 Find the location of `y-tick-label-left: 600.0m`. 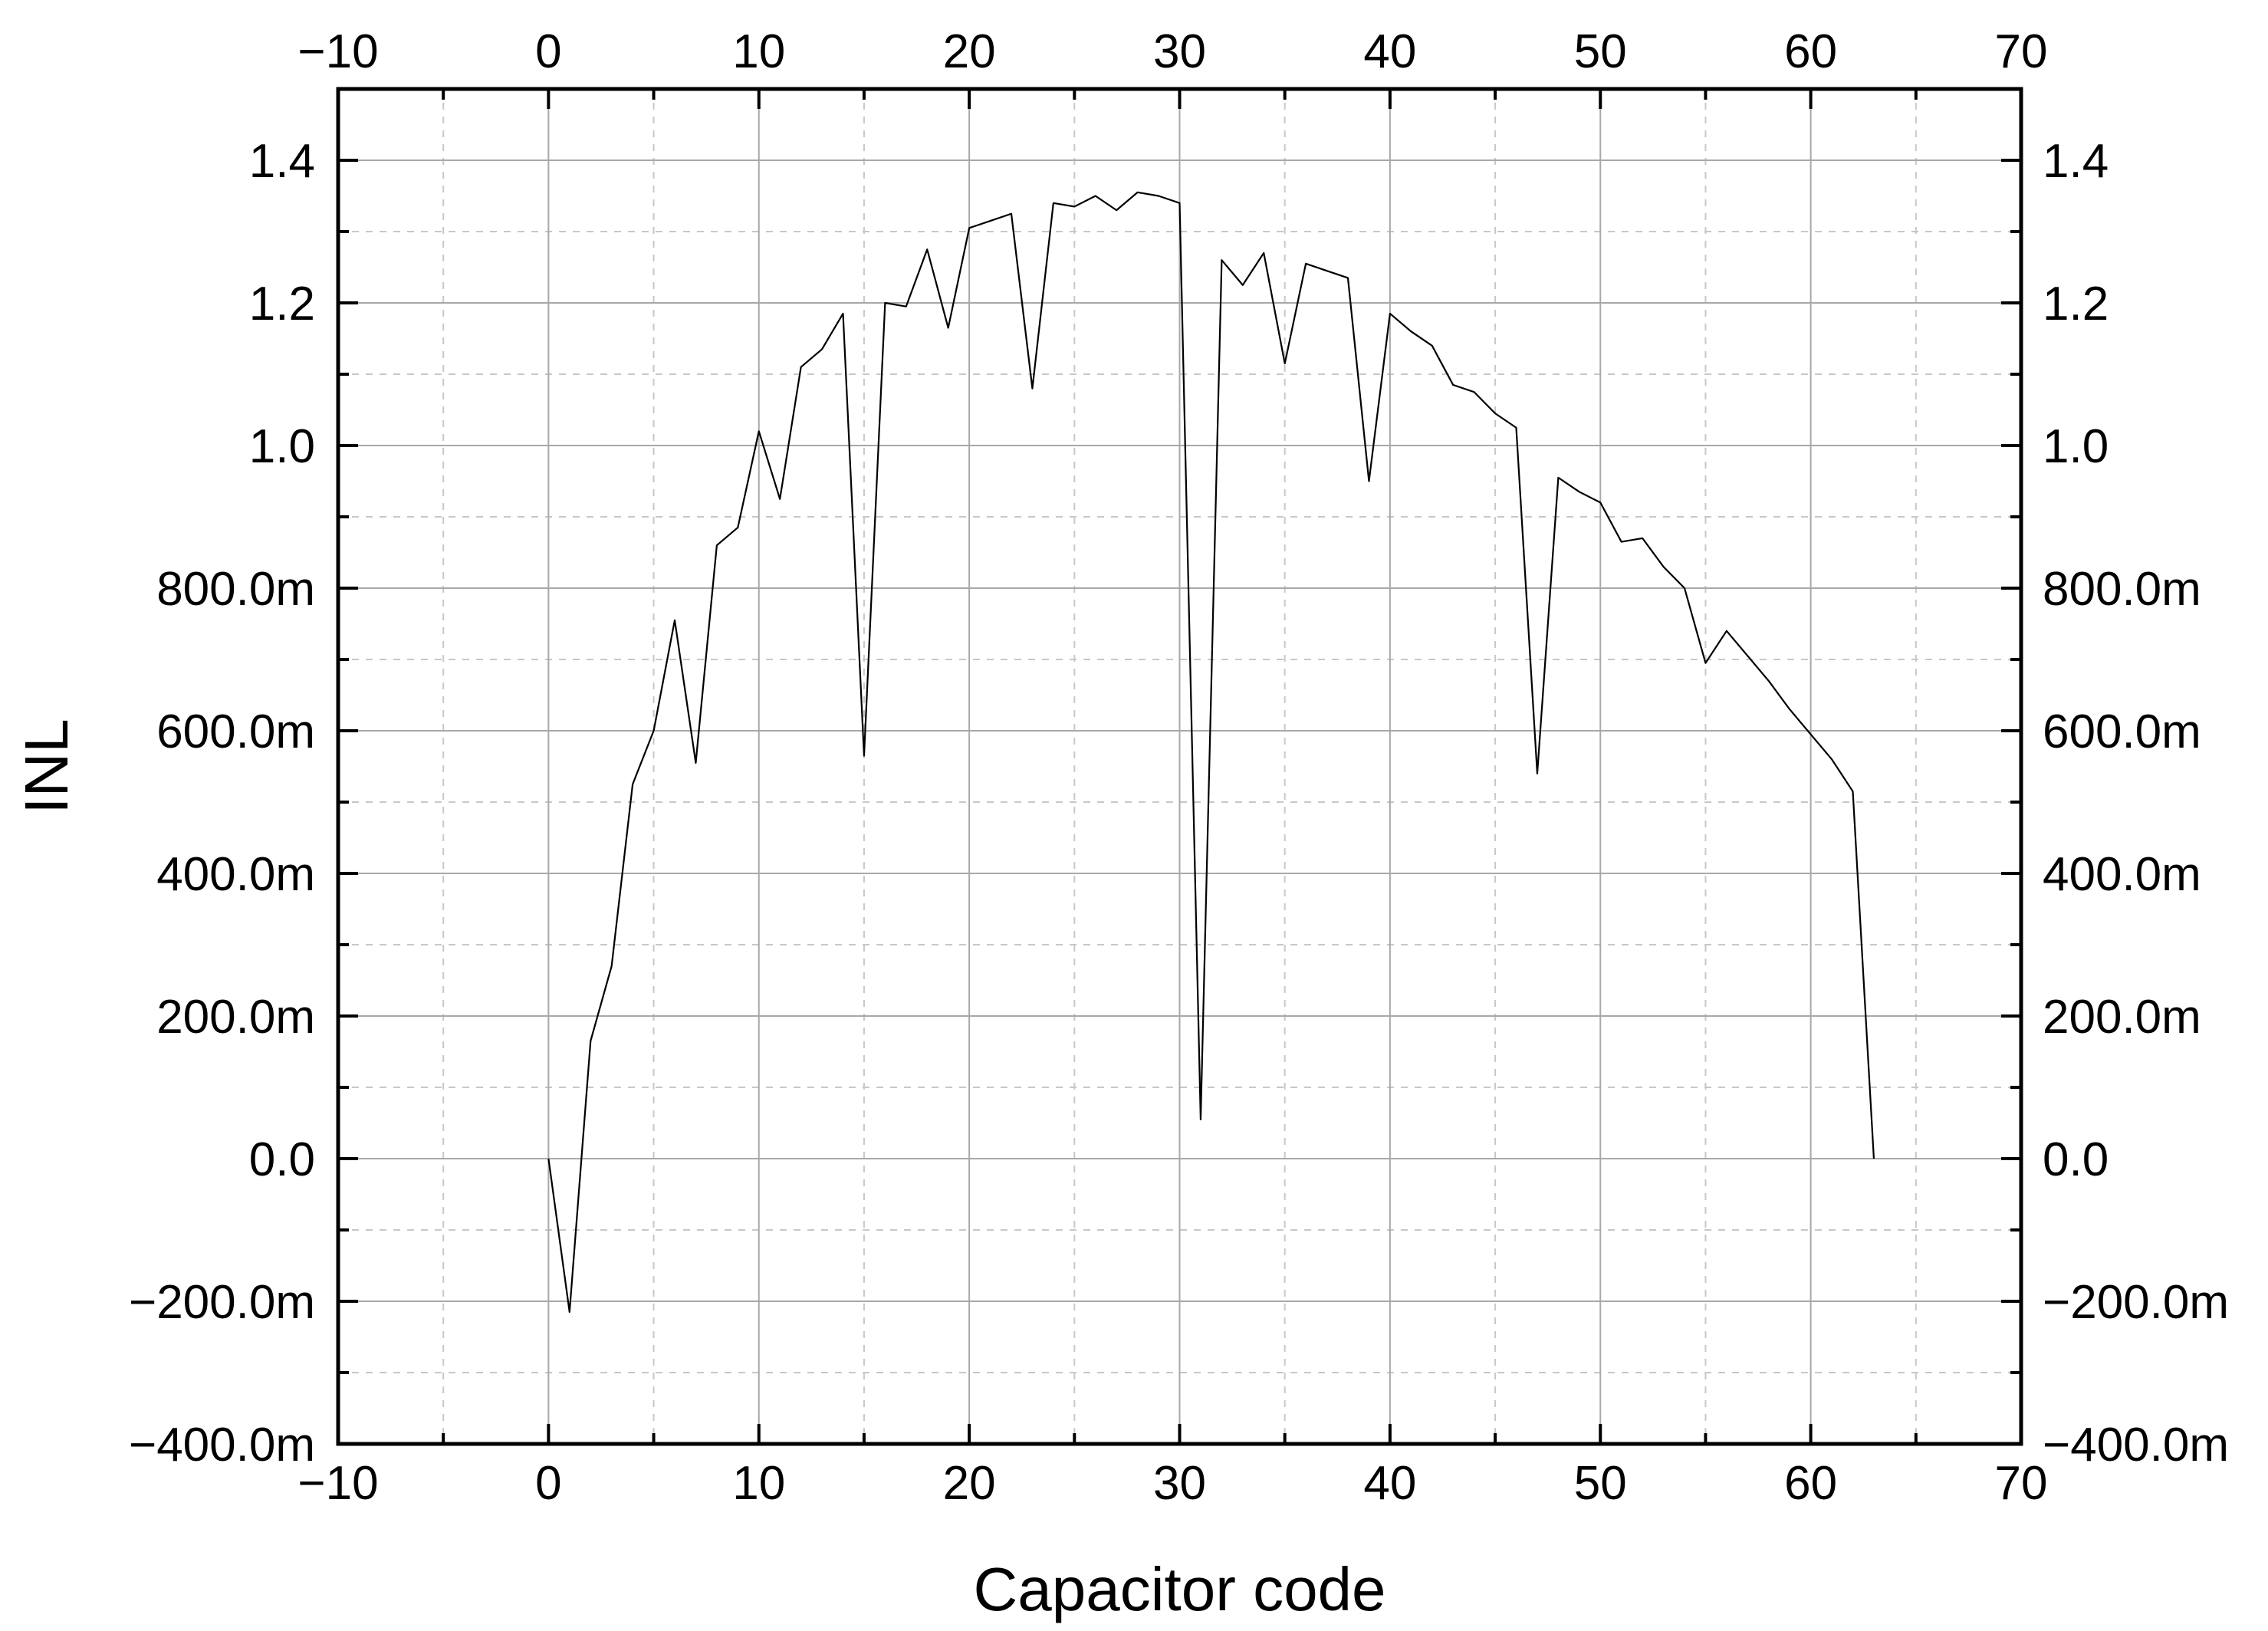

y-tick-label-left: 600.0m is located at coordinates (235, 731).